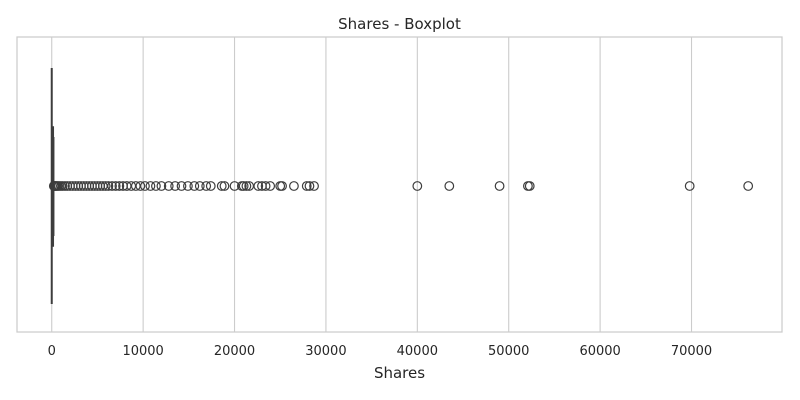 The width and height of the screenshot is (800, 400). I want to click on x-axis-label: Shares, so click(399, 373).